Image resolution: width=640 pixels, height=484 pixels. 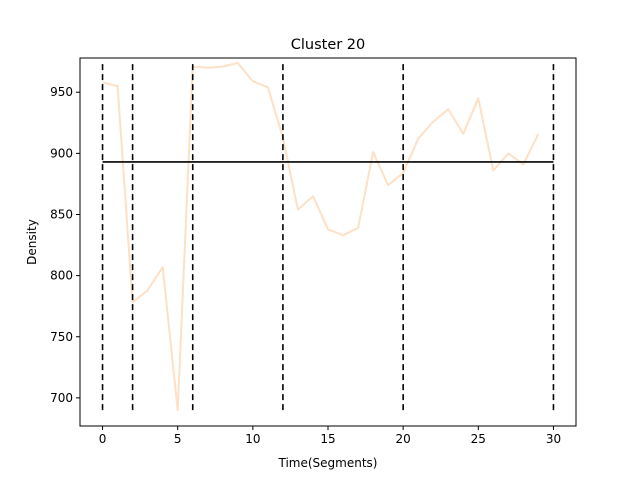 What do you see at coordinates (252, 439) in the screenshot?
I see `x-tick-label: 10` at bounding box center [252, 439].